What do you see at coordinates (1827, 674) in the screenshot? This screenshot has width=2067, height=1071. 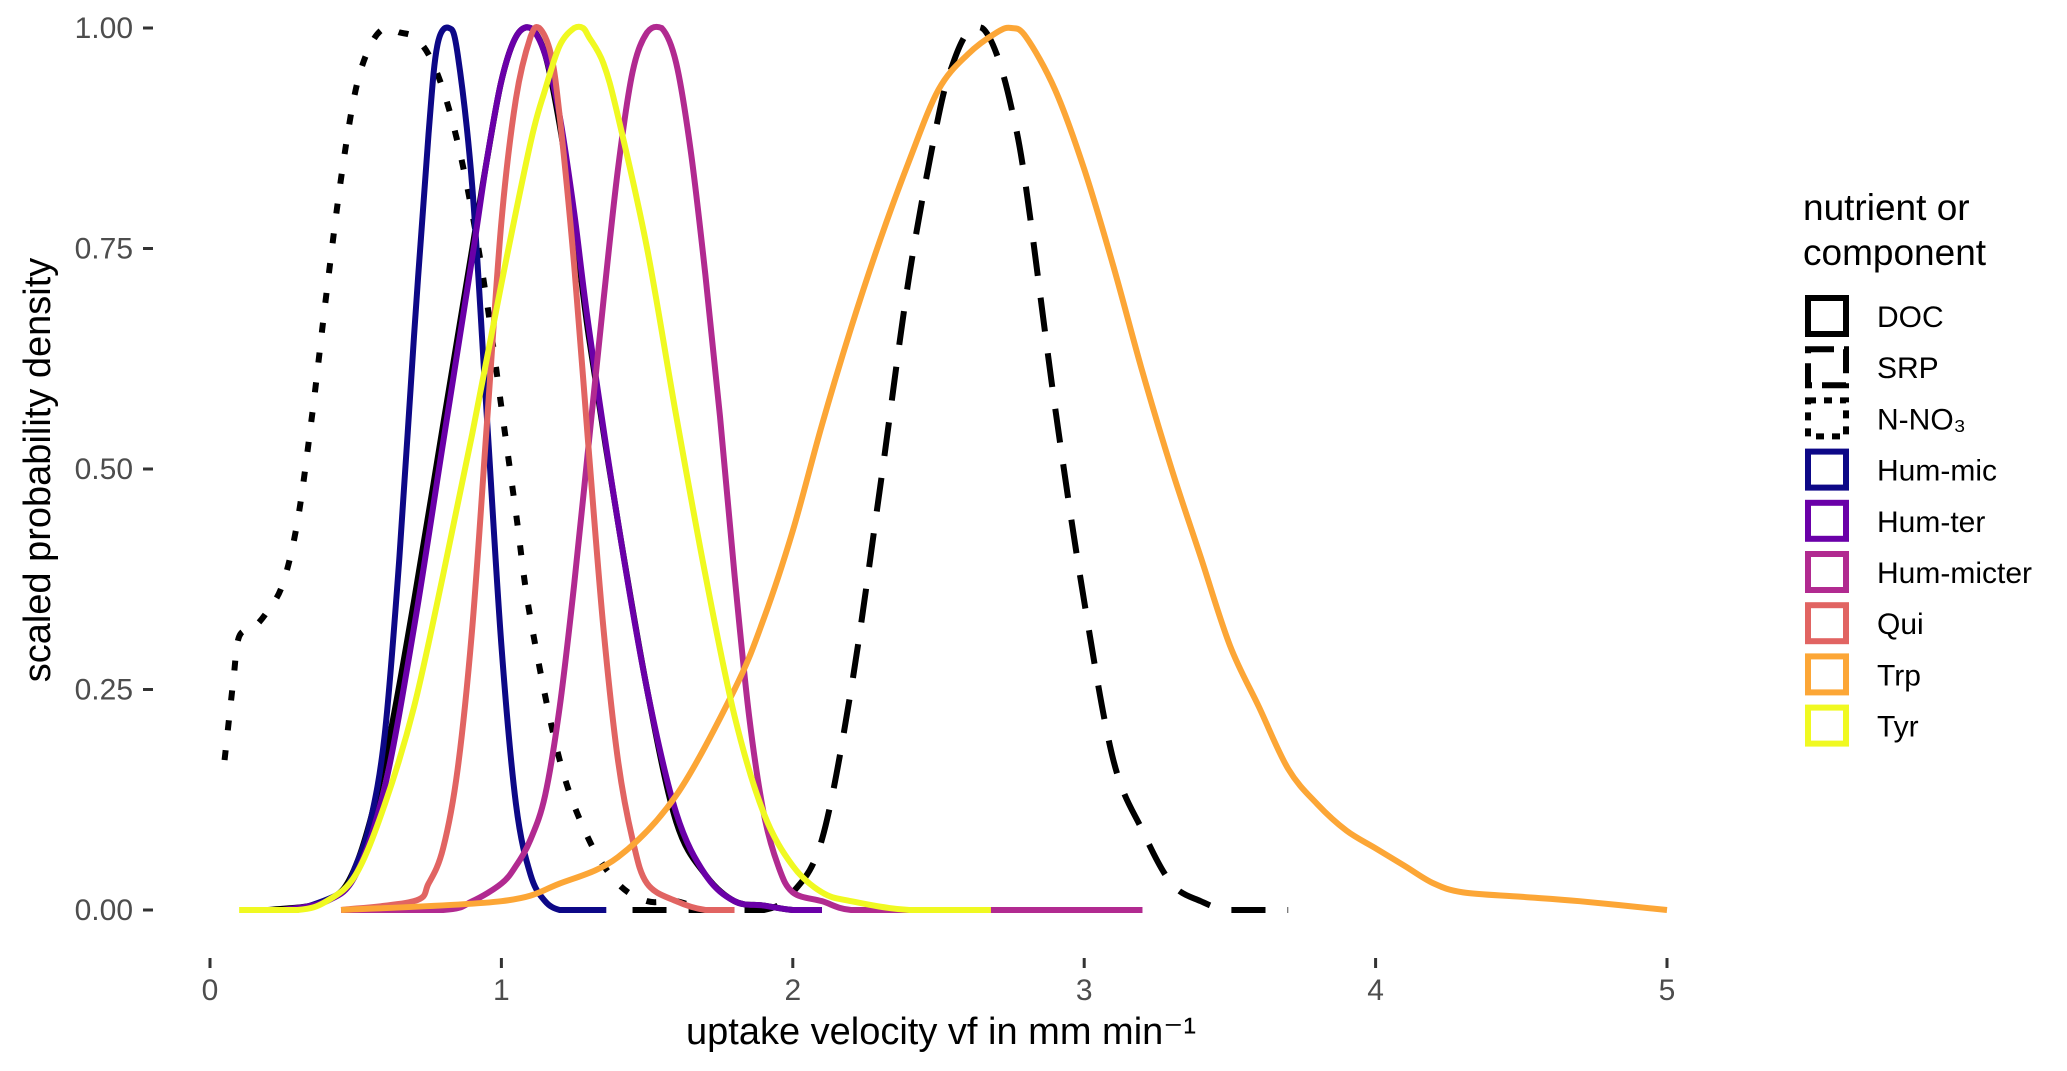 I see `legend-key-trp` at bounding box center [1827, 674].